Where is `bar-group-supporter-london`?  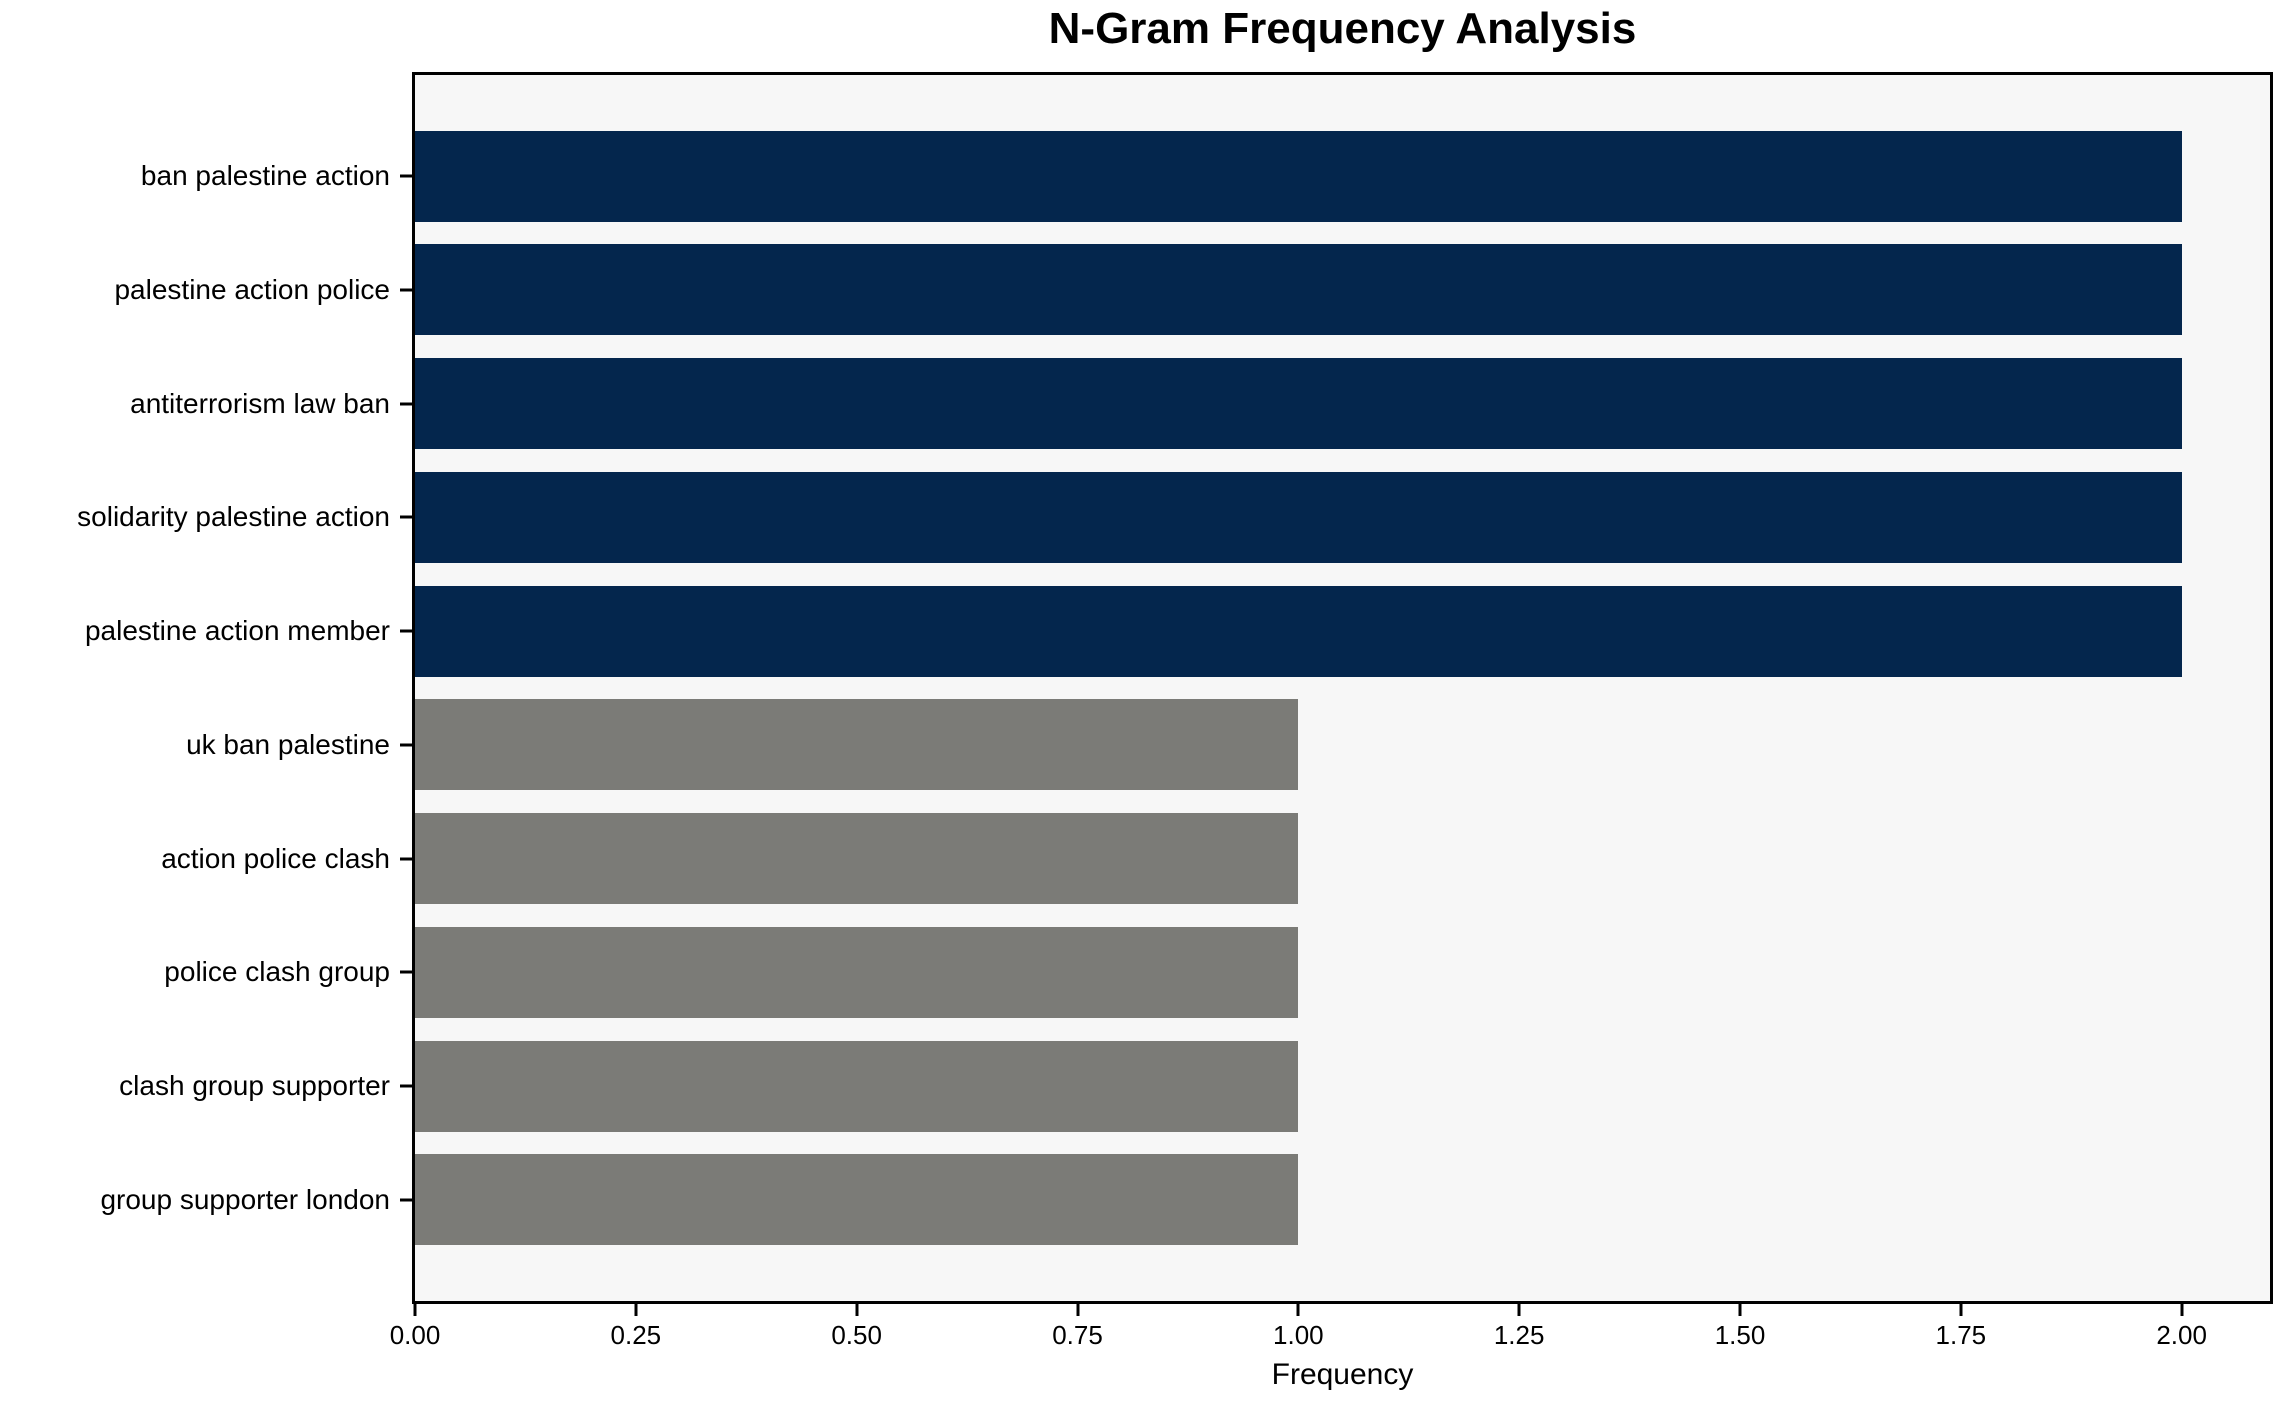 bar-group-supporter-london is located at coordinates (857, 1200).